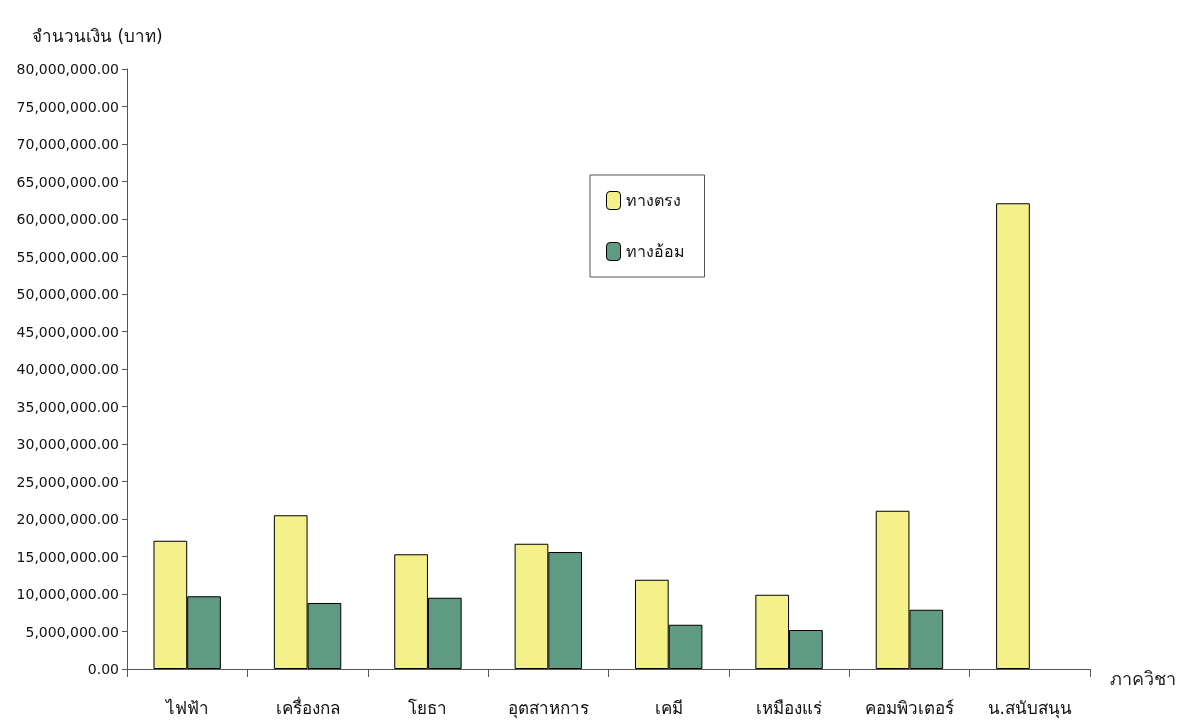  I want to click on y-tick-label: 70,000,000.00, so click(67, 144).